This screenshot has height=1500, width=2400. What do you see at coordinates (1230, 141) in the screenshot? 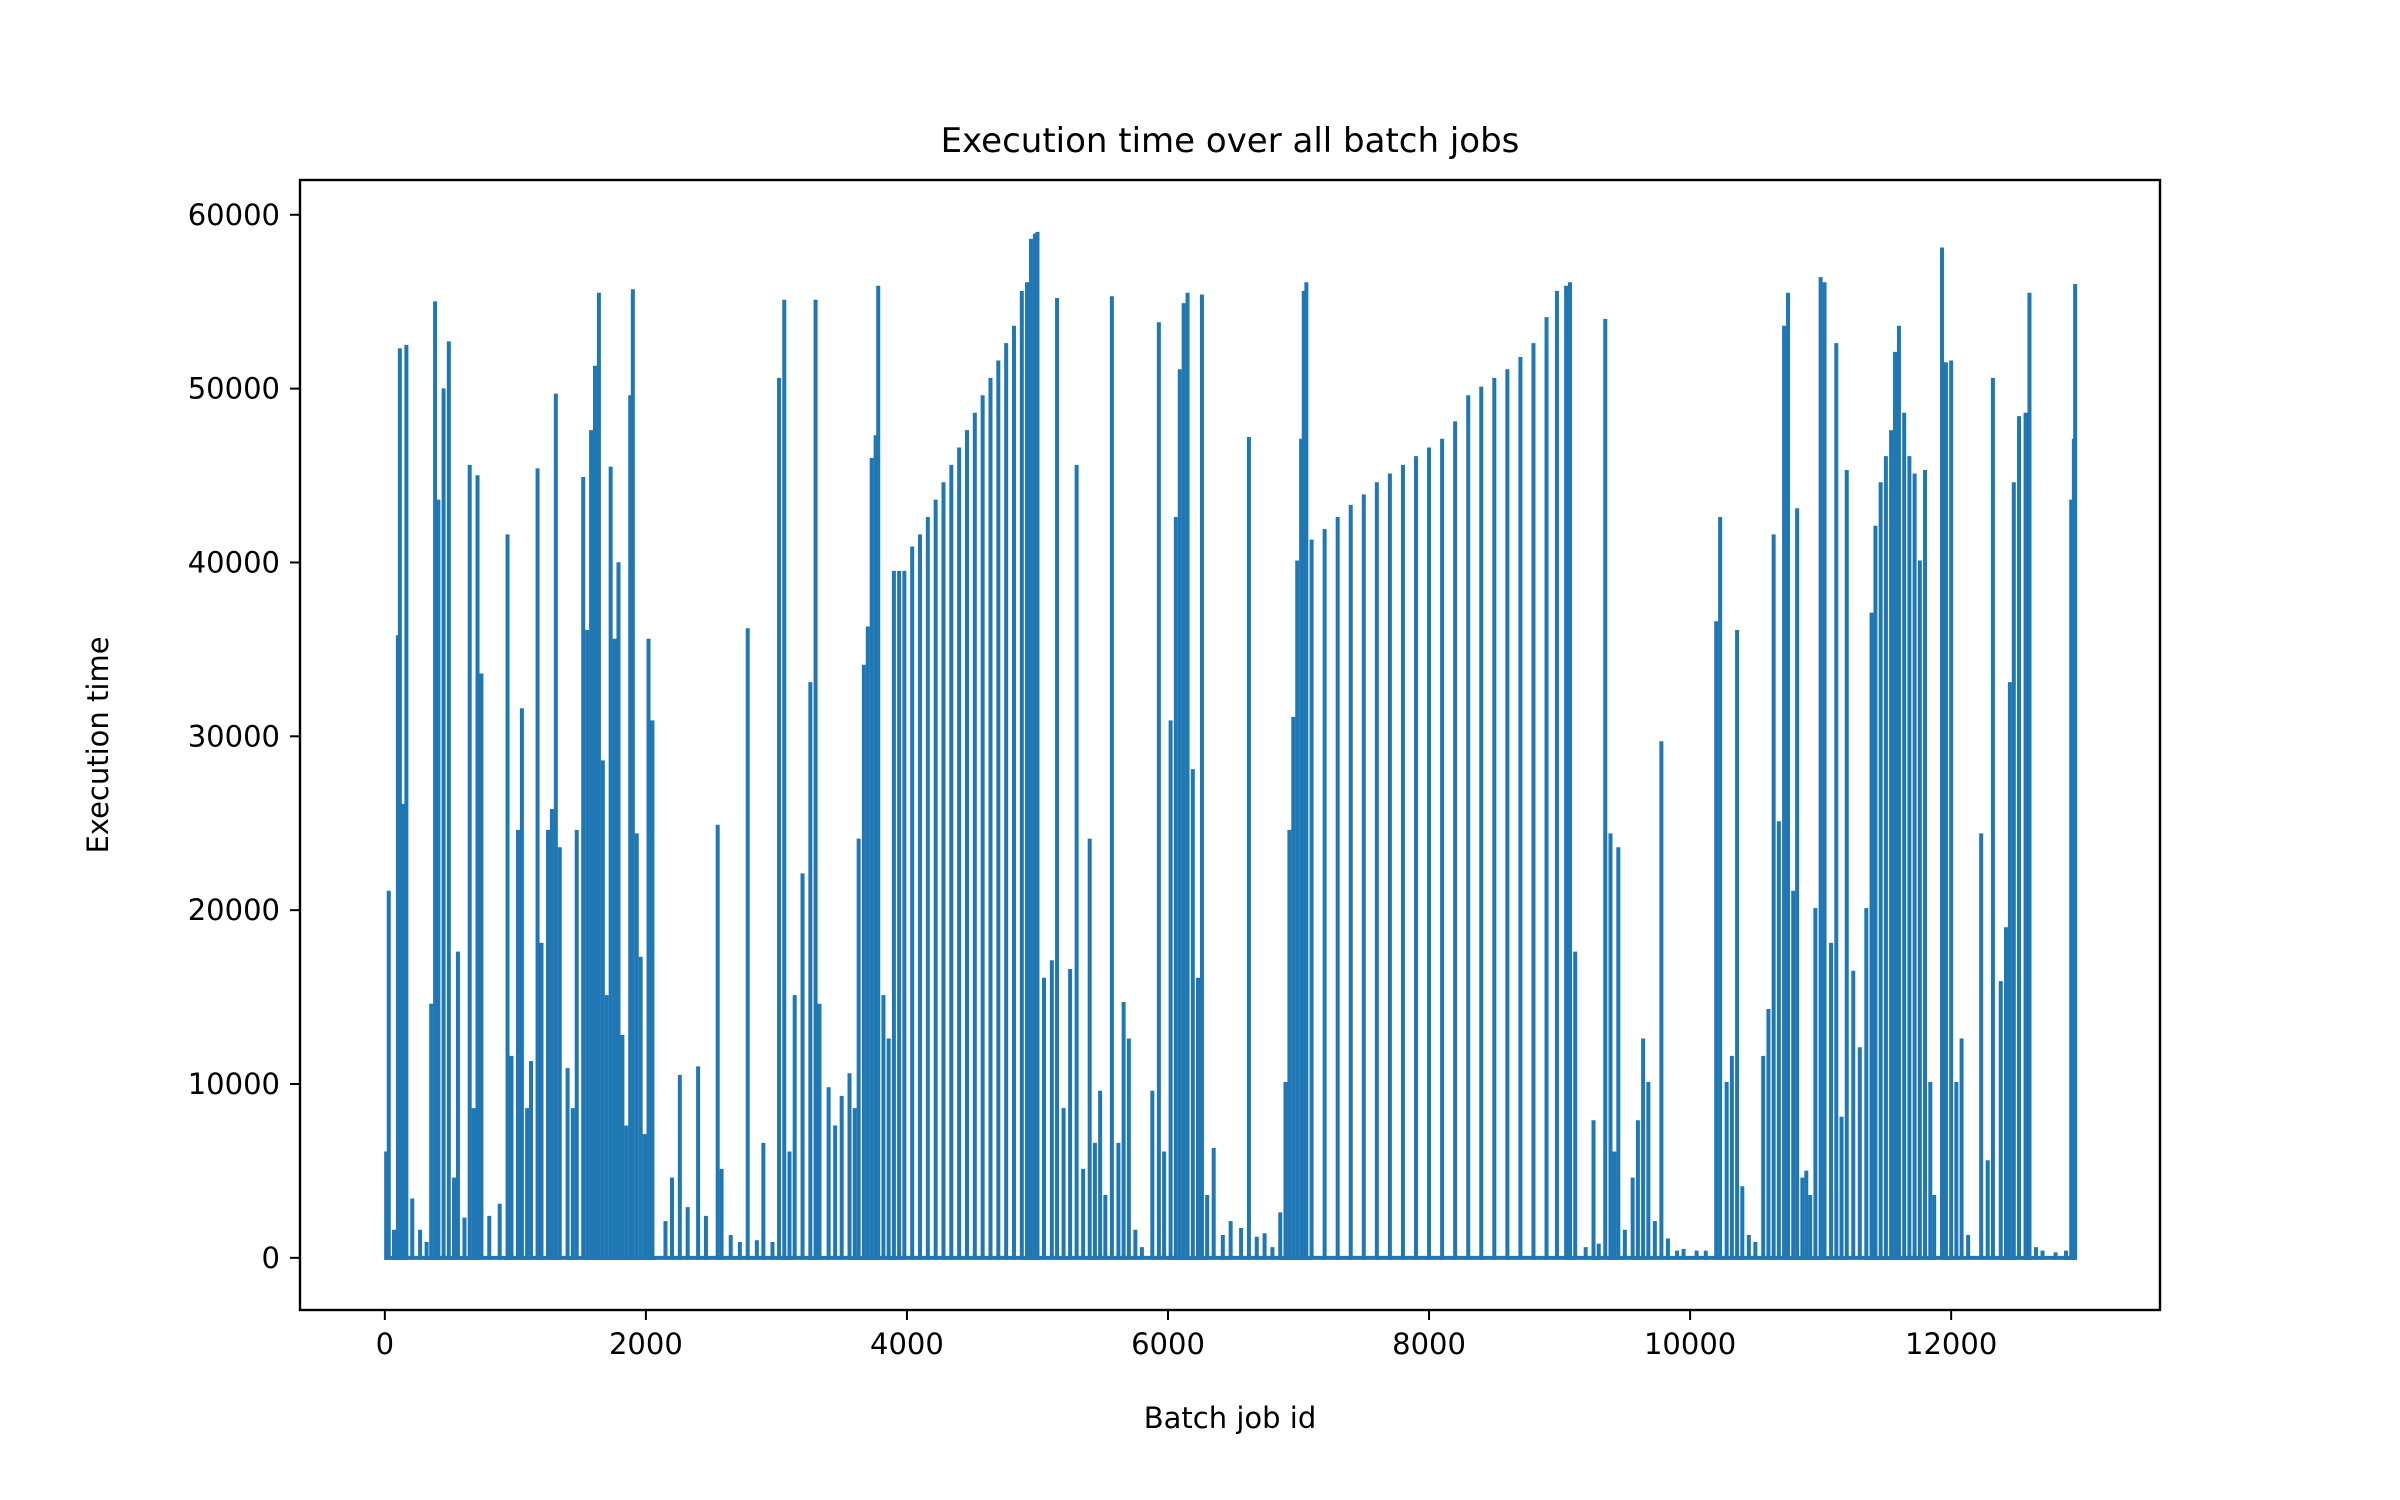
I see `chart-title: Execution time over all batch jobs` at bounding box center [1230, 141].